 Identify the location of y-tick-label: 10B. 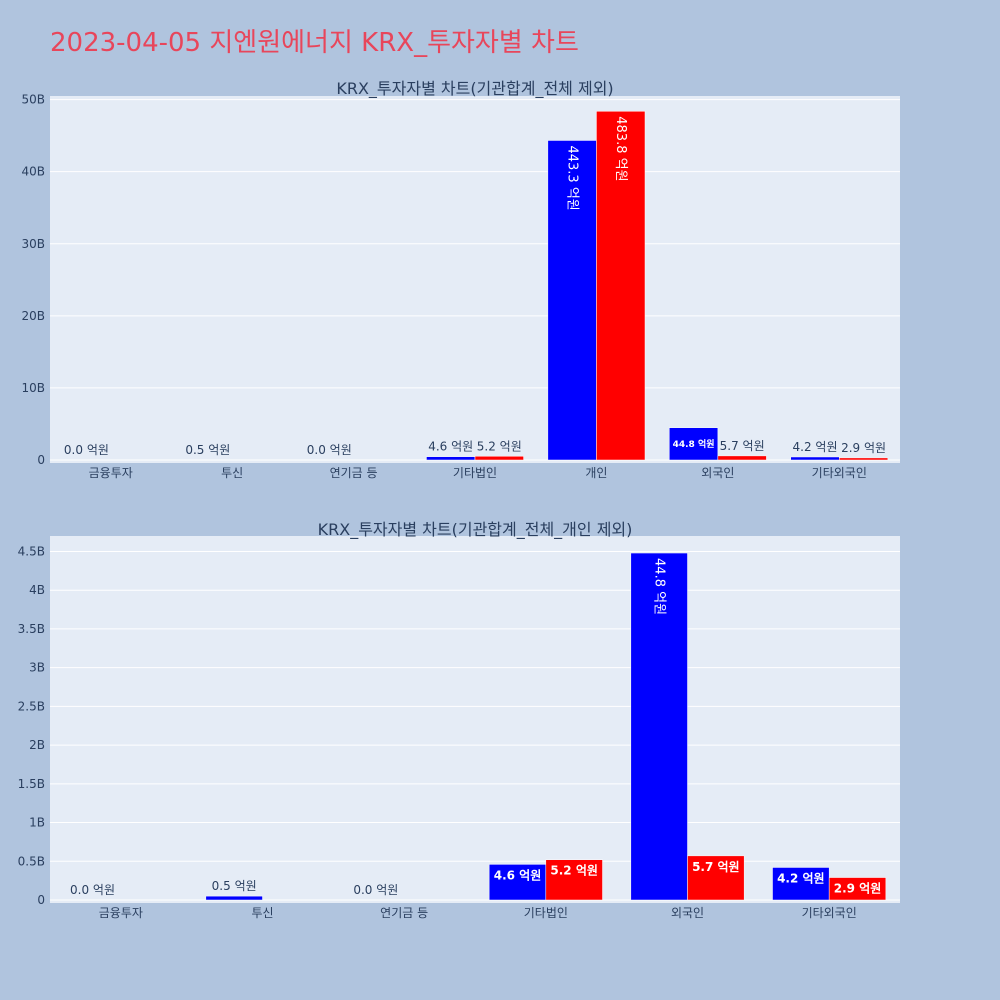
(33, 388).